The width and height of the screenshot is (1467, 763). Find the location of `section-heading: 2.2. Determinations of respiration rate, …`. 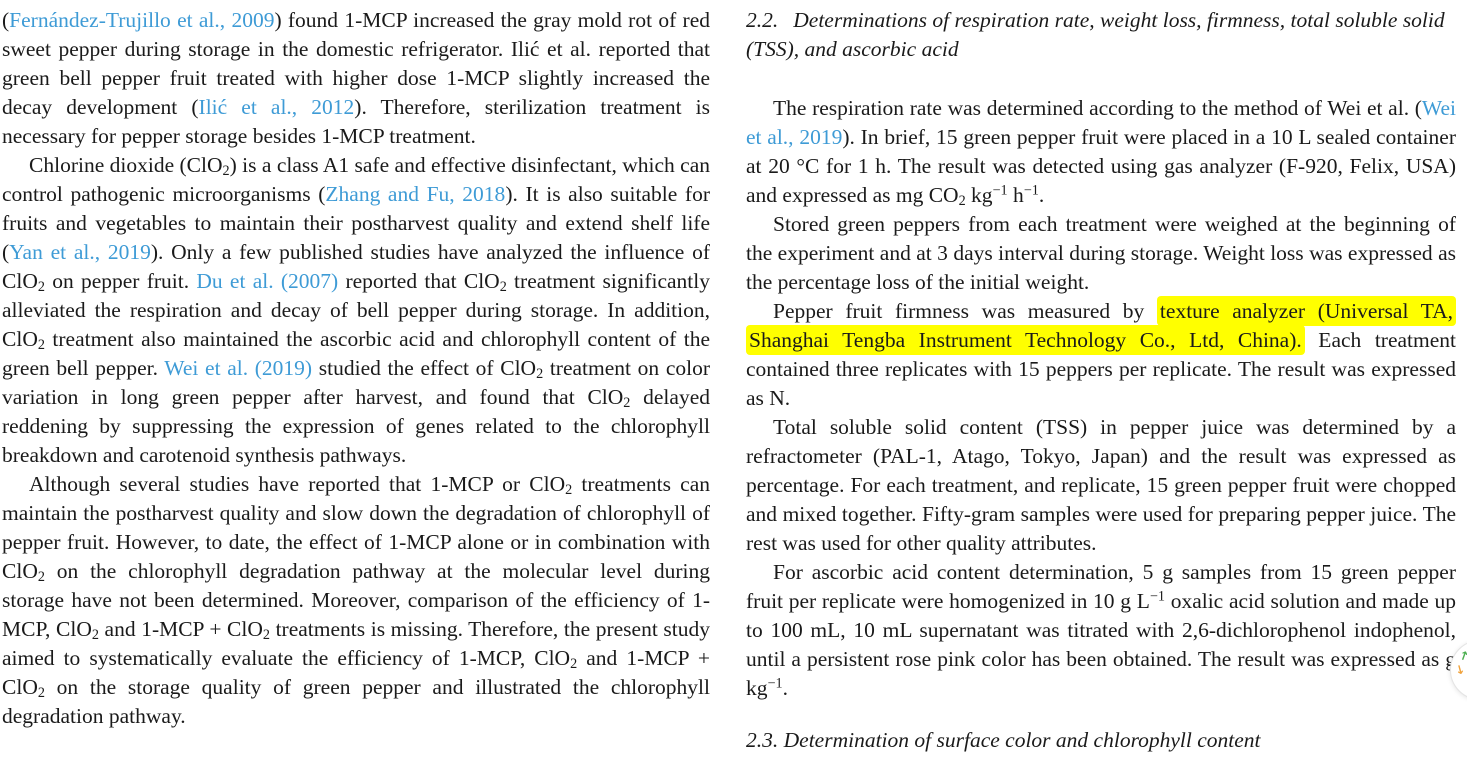

section-heading: 2.2. Determinations of respiration rate, … is located at coordinates (1101, 35).